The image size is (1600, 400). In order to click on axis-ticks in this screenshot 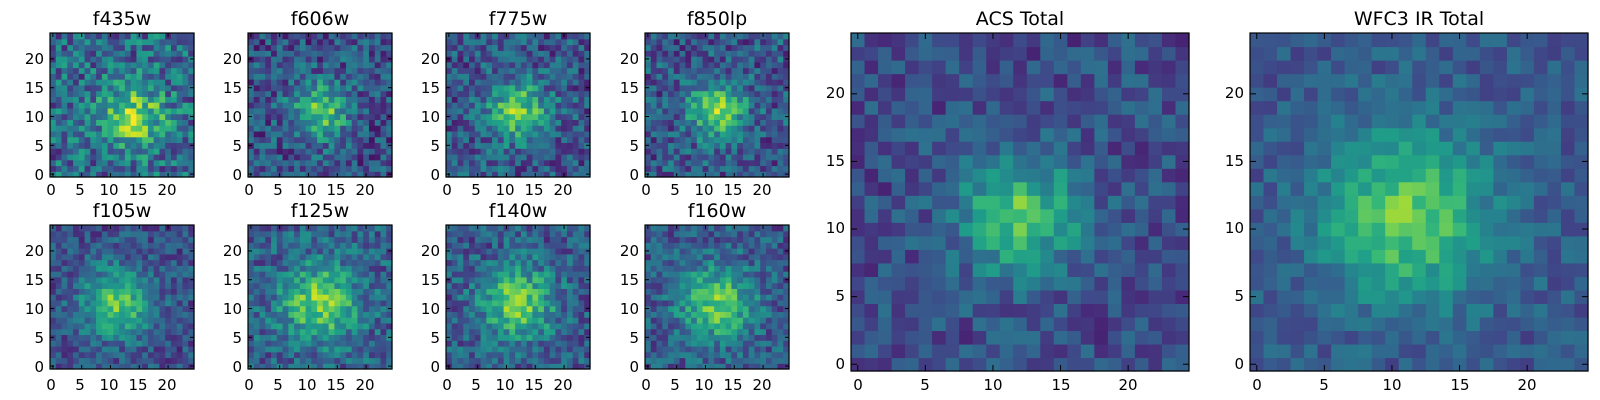, I will do `click(518, 105)`.